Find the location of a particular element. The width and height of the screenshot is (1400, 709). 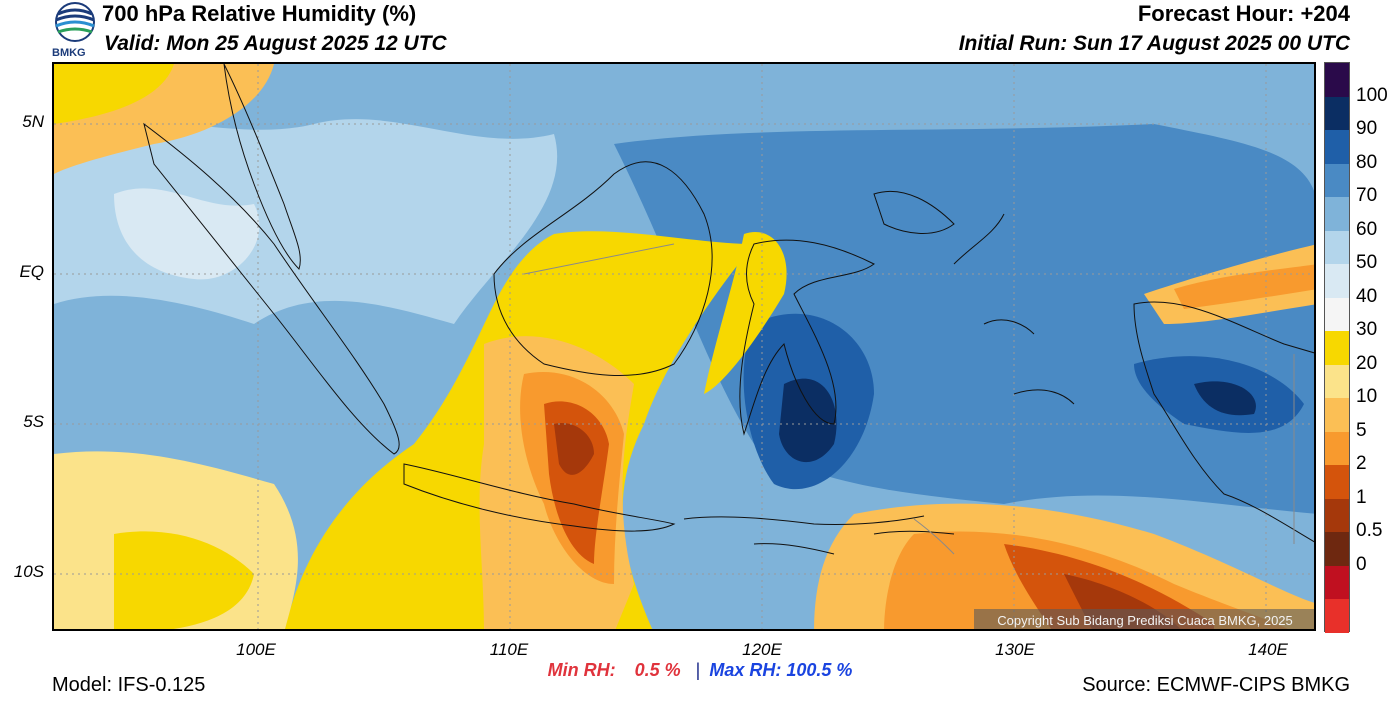

max-rh-label: Max RH: 100.5 % is located at coordinates (781, 670).